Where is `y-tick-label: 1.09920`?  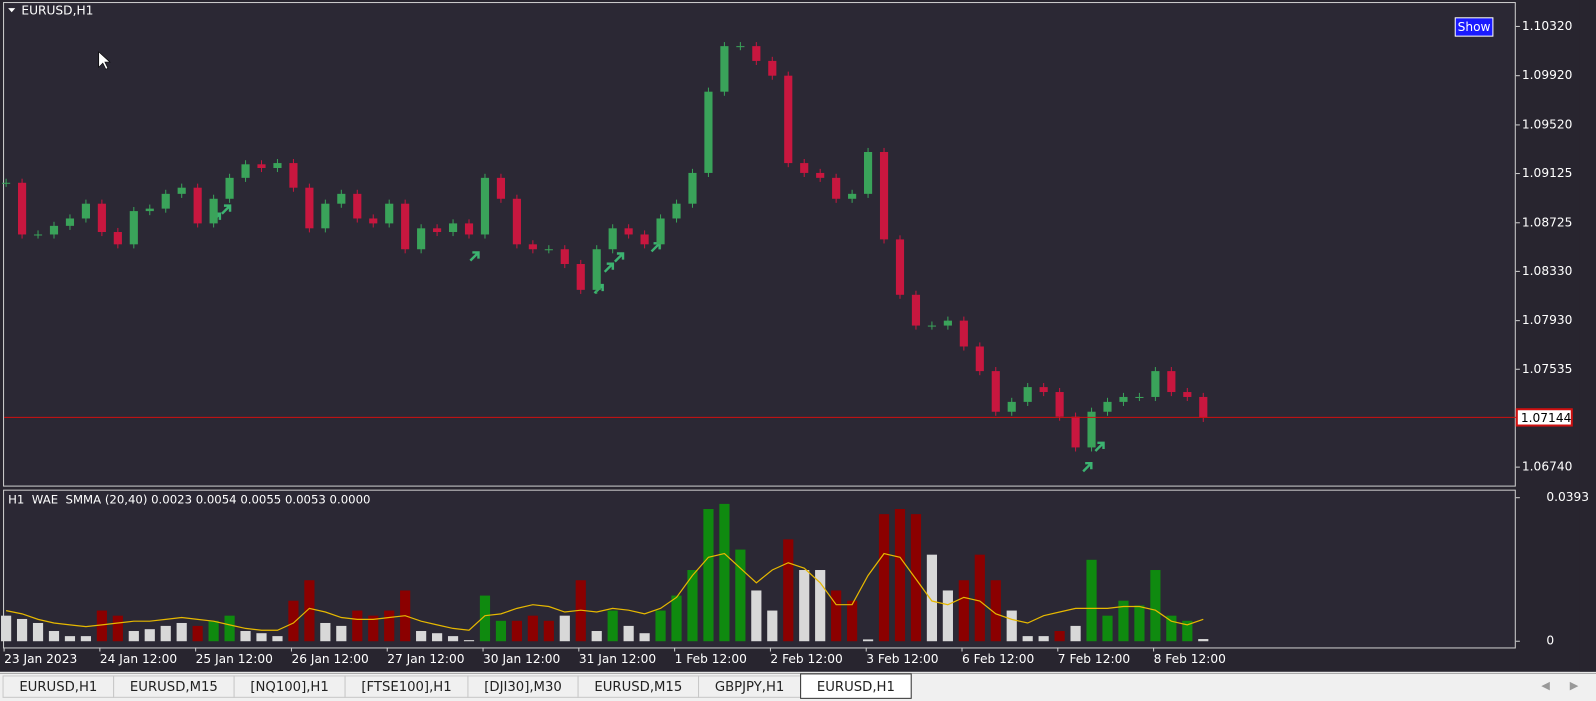
y-tick-label: 1.09920 is located at coordinates (1547, 75).